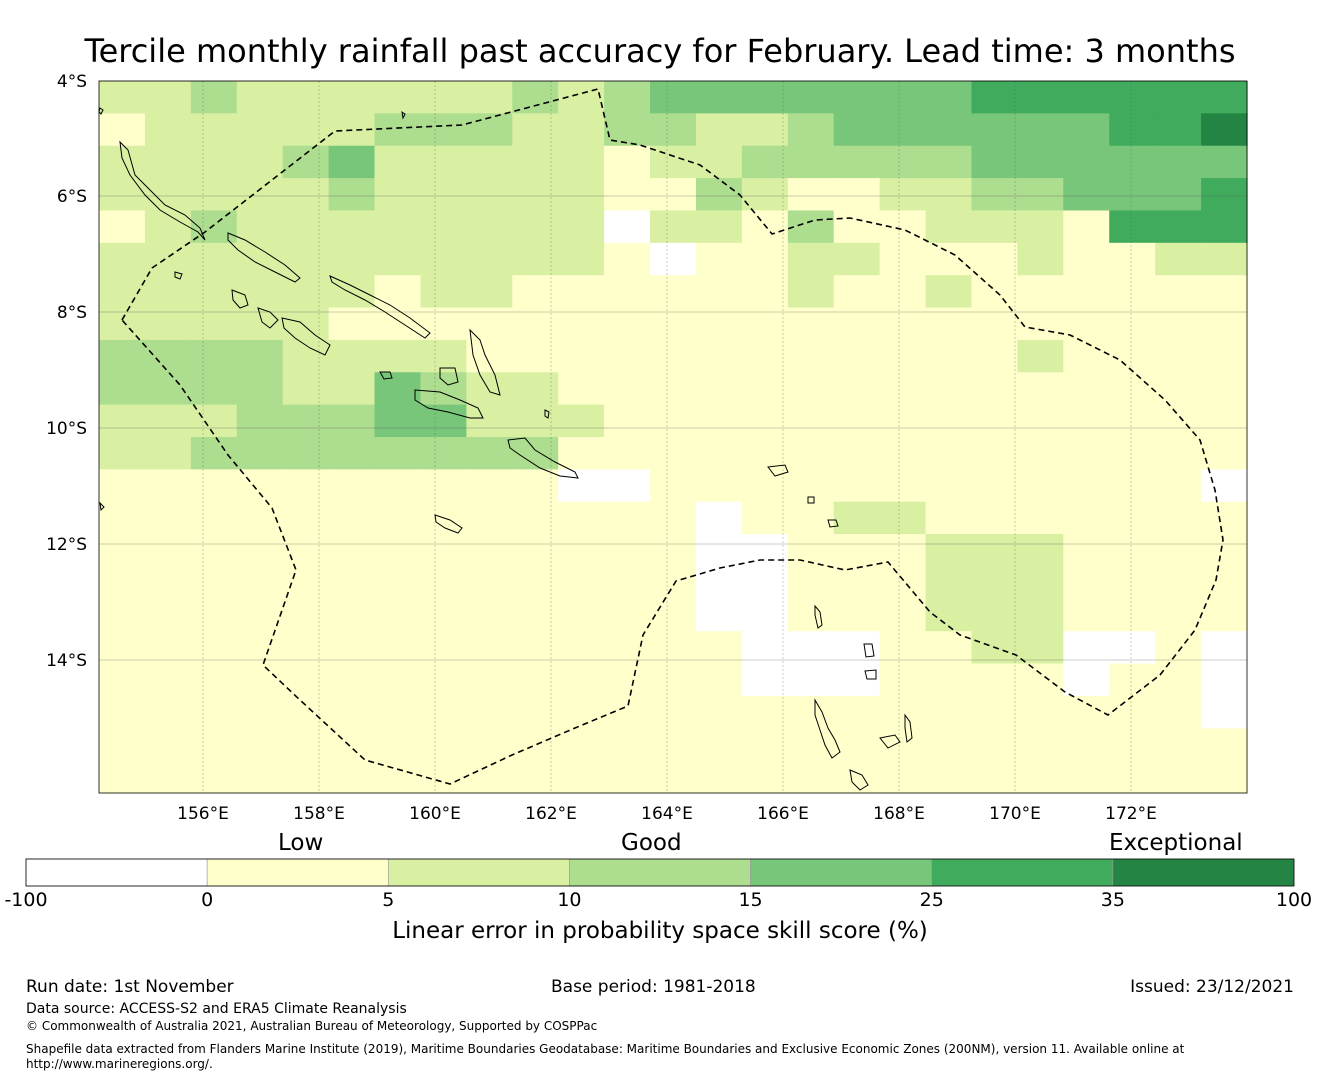 The width and height of the screenshot is (1320, 1080). What do you see at coordinates (783, 814) in the screenshot?
I see `lon-label: 166°E` at bounding box center [783, 814].